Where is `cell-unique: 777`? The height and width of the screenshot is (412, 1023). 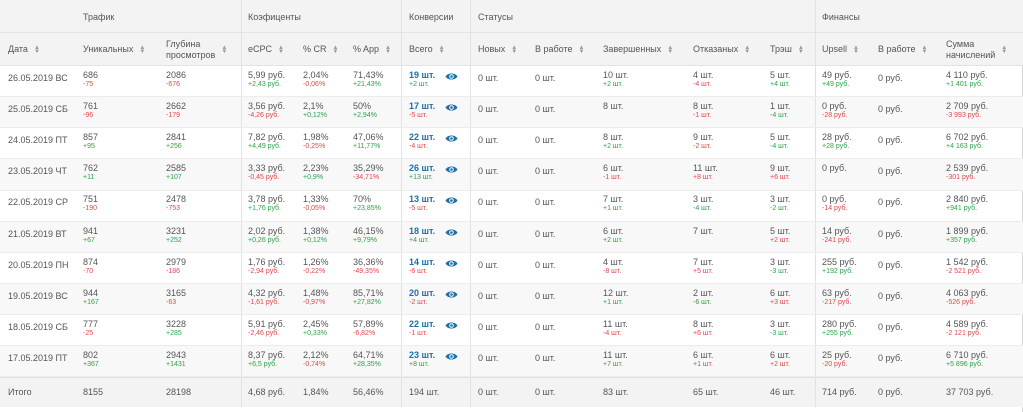
cell-unique: 777 is located at coordinates (91, 323).